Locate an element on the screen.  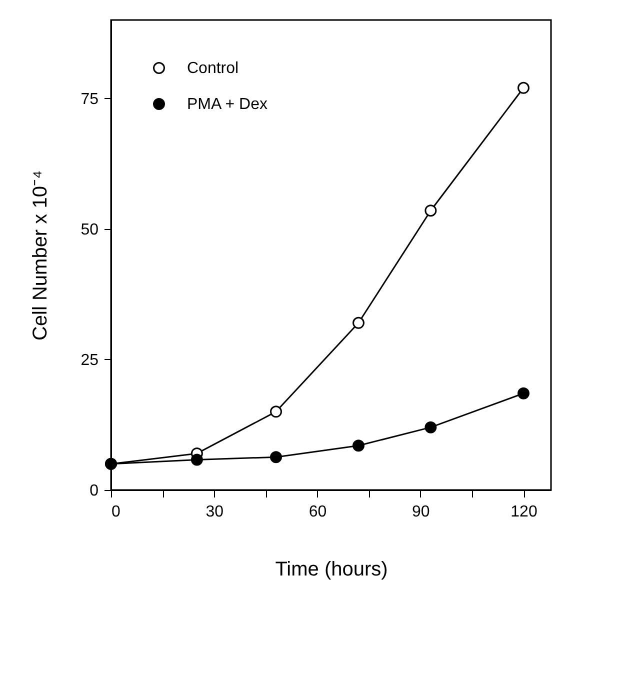
x-tick-label: 60 is located at coordinates (317, 512).